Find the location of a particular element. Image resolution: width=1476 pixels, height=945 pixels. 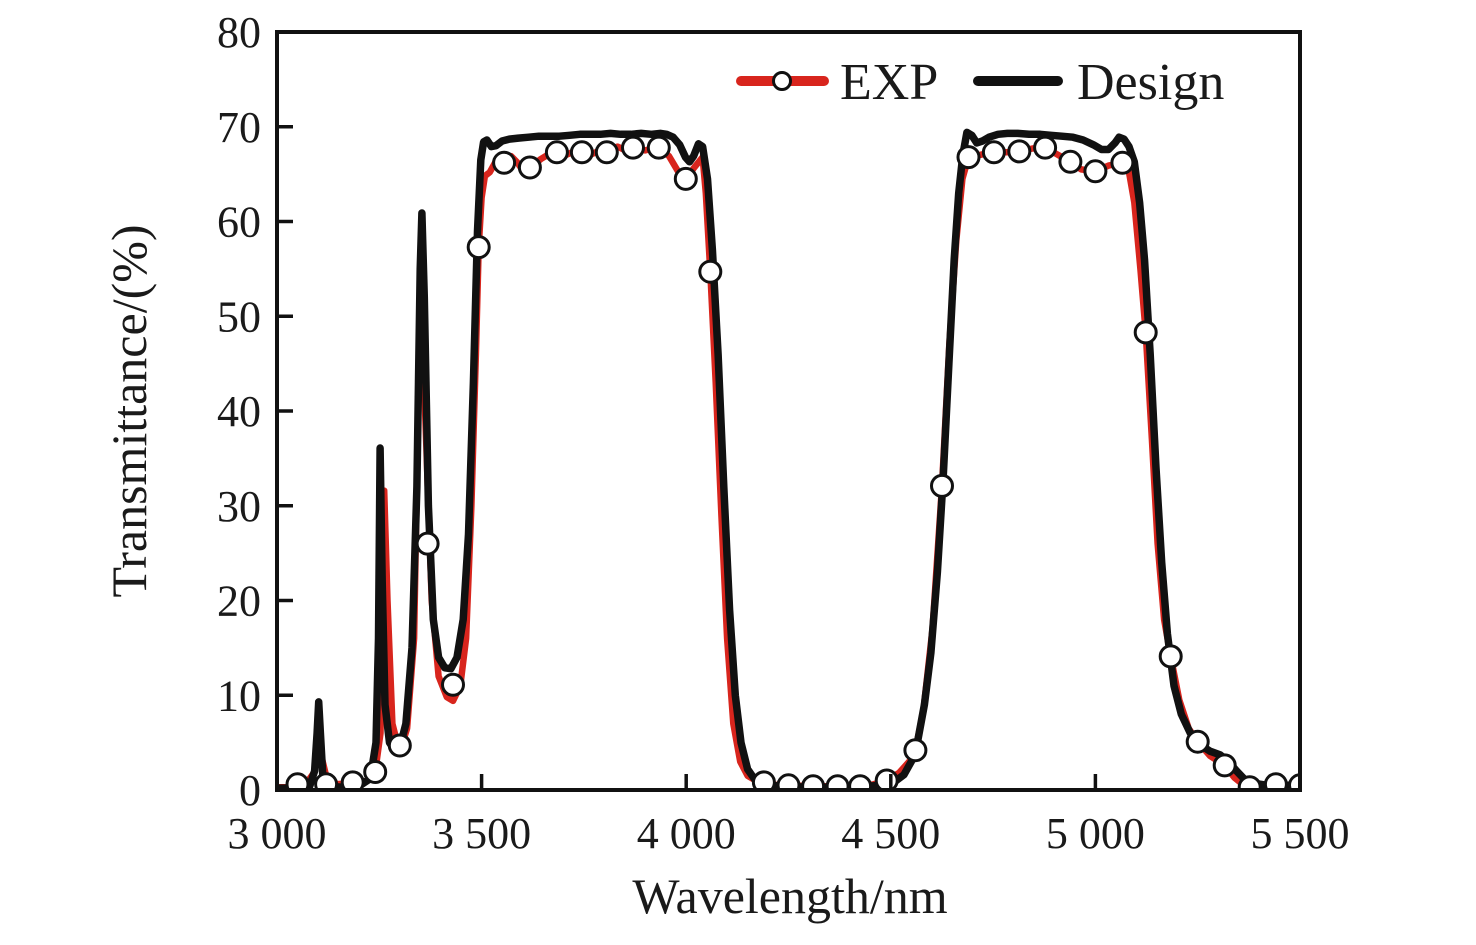

y-tick-label: 80 is located at coordinates (239, 32).